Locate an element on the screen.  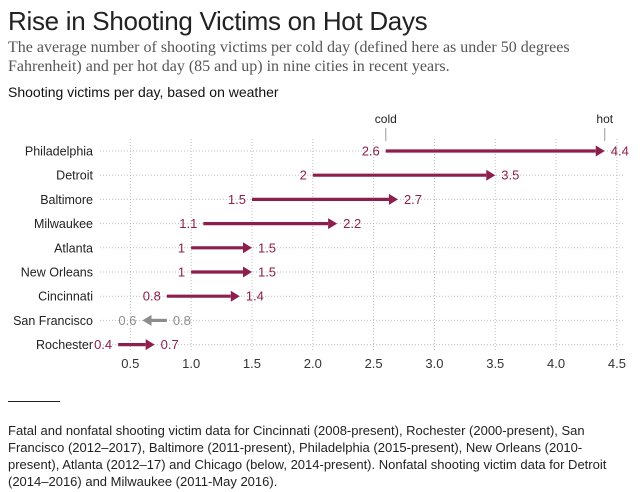
city-label: New Orleans is located at coordinates (57, 273).